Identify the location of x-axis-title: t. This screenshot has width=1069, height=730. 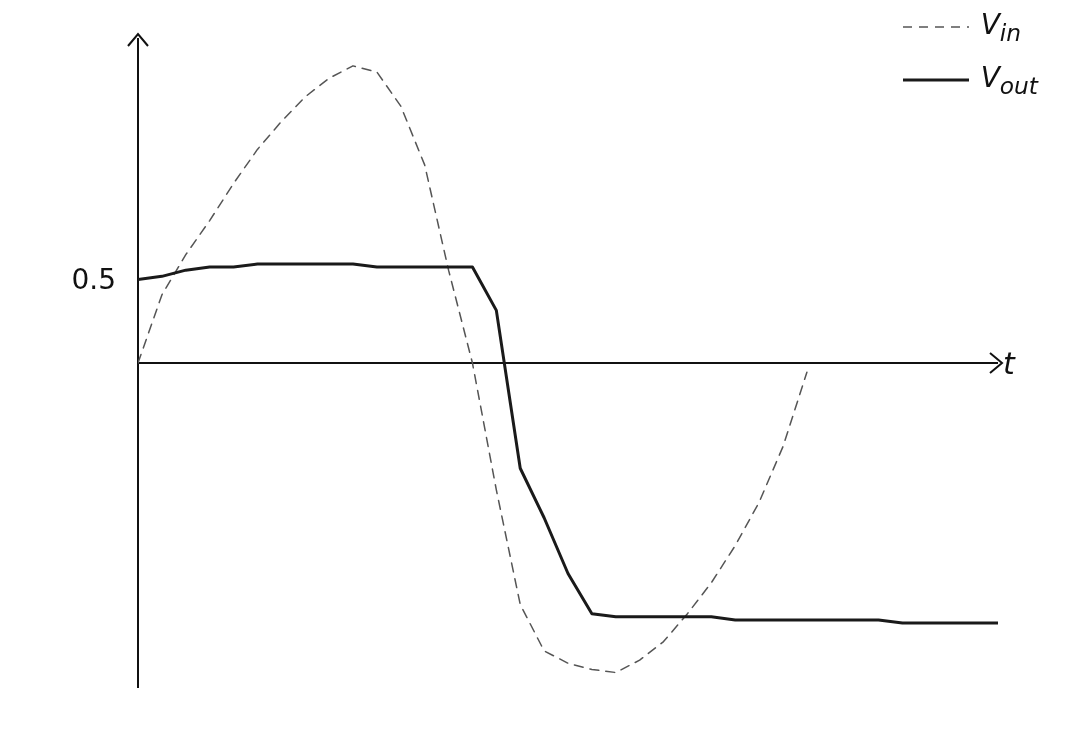
(1009, 363).